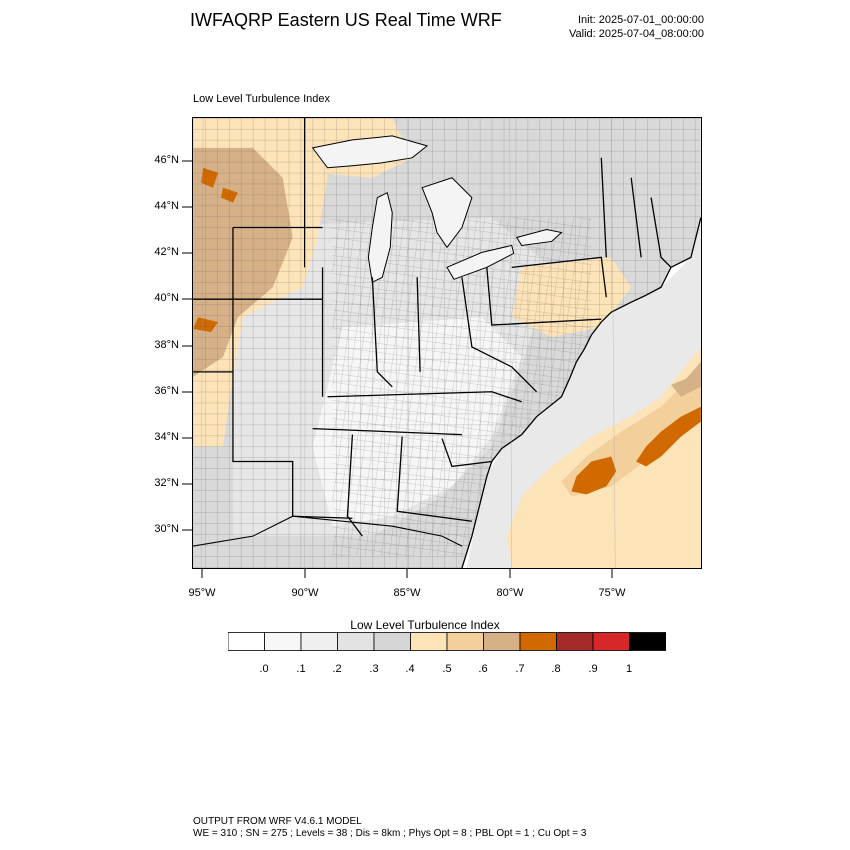 This screenshot has height=850, width=850. I want to click on colorbar-label-3: .3, so click(374, 669).